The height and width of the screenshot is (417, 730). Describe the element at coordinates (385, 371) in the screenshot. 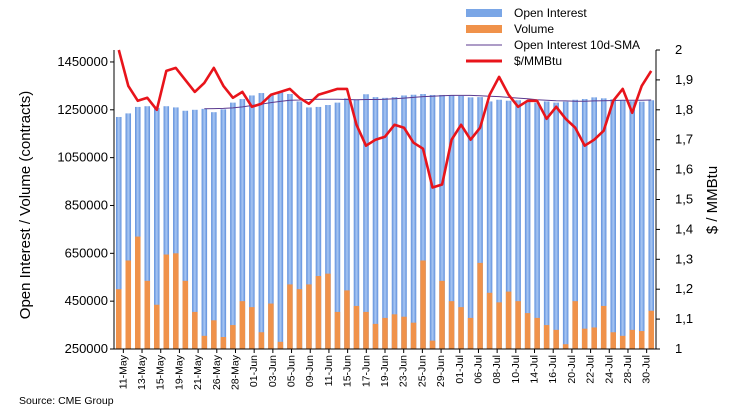

I see `x-tick-label: 19-Jun` at that location.